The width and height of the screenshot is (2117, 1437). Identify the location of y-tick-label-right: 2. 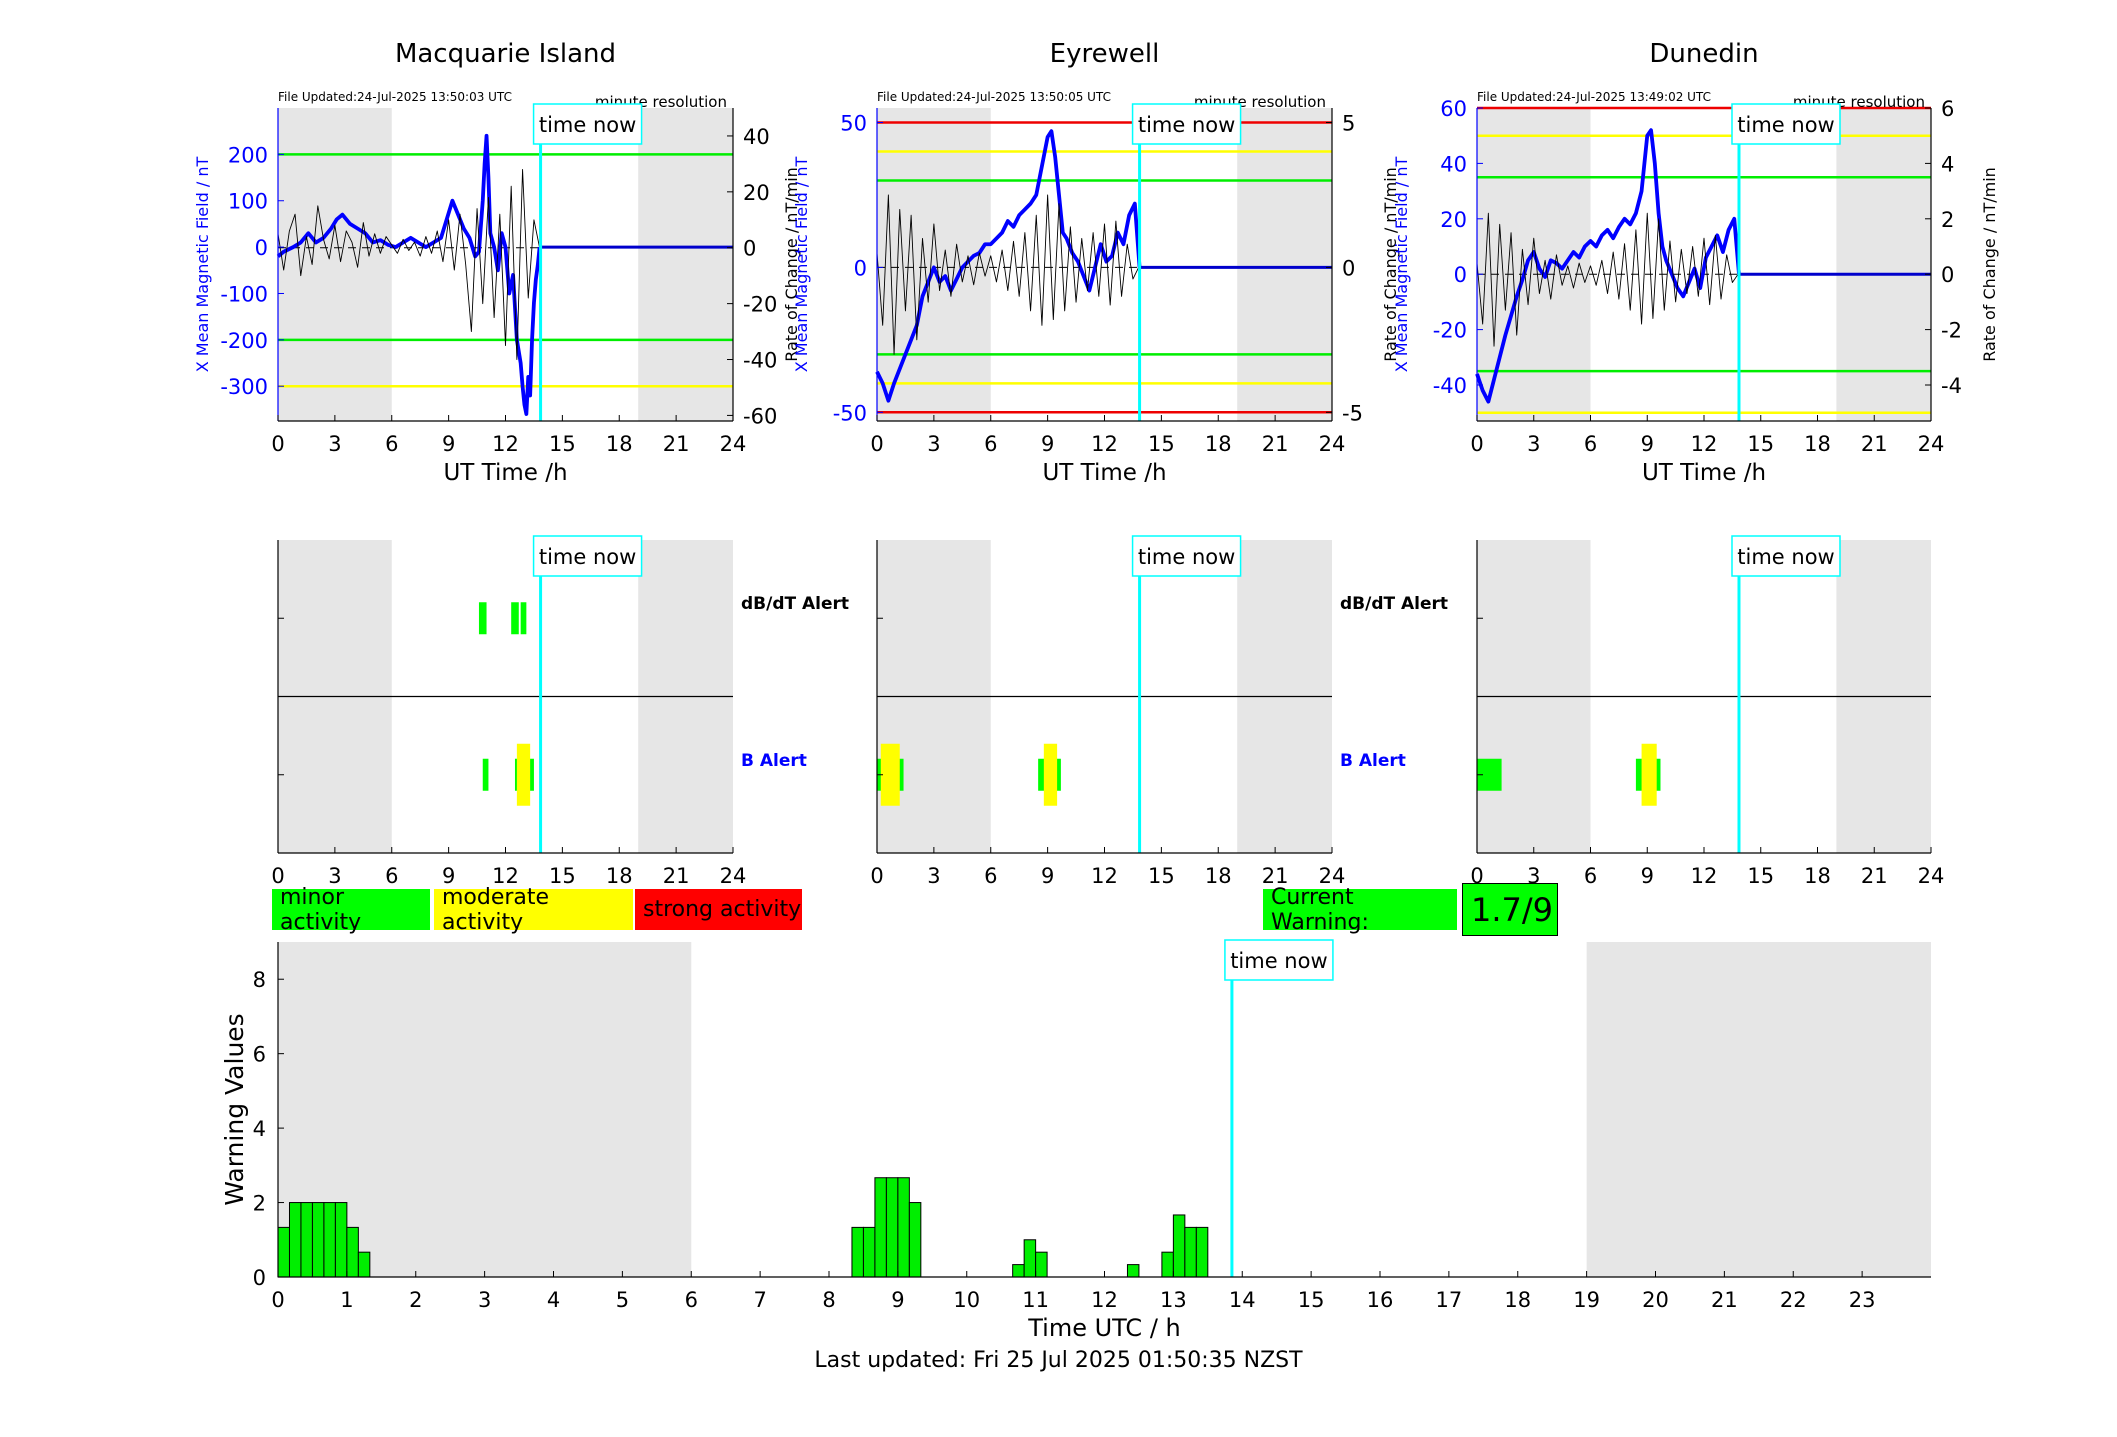
(1947, 220).